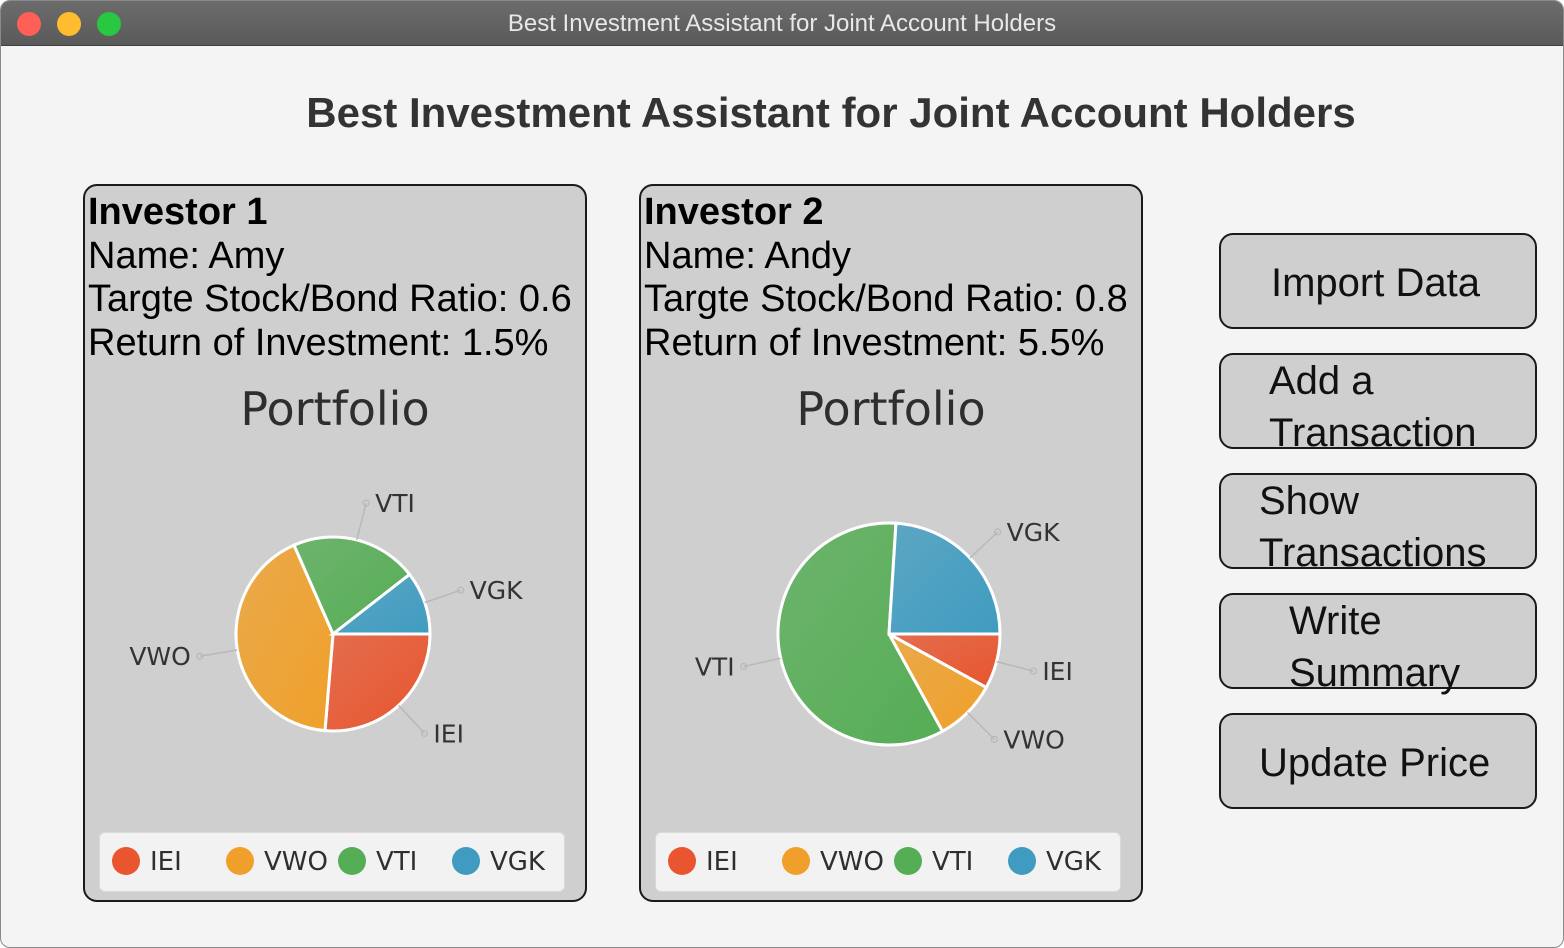 The height and width of the screenshot is (948, 1564). What do you see at coordinates (1378, 644) in the screenshot?
I see `write-summary-button: Write Summary` at bounding box center [1378, 644].